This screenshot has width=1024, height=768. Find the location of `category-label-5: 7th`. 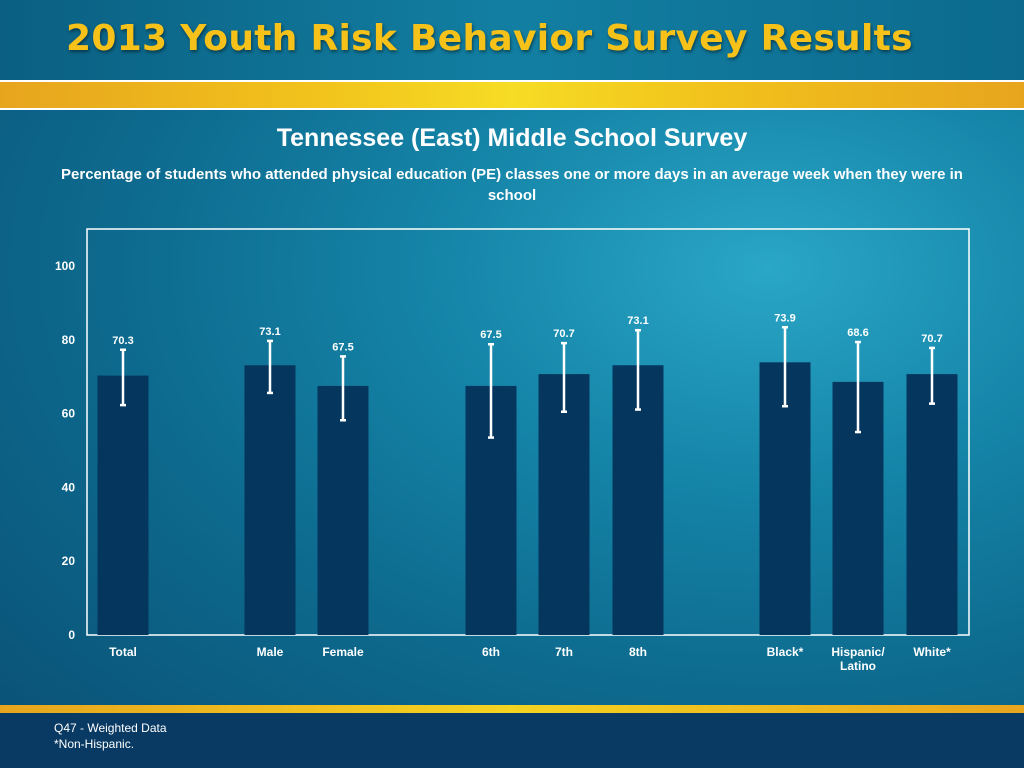

category-label-5: 7th is located at coordinates (564, 652).